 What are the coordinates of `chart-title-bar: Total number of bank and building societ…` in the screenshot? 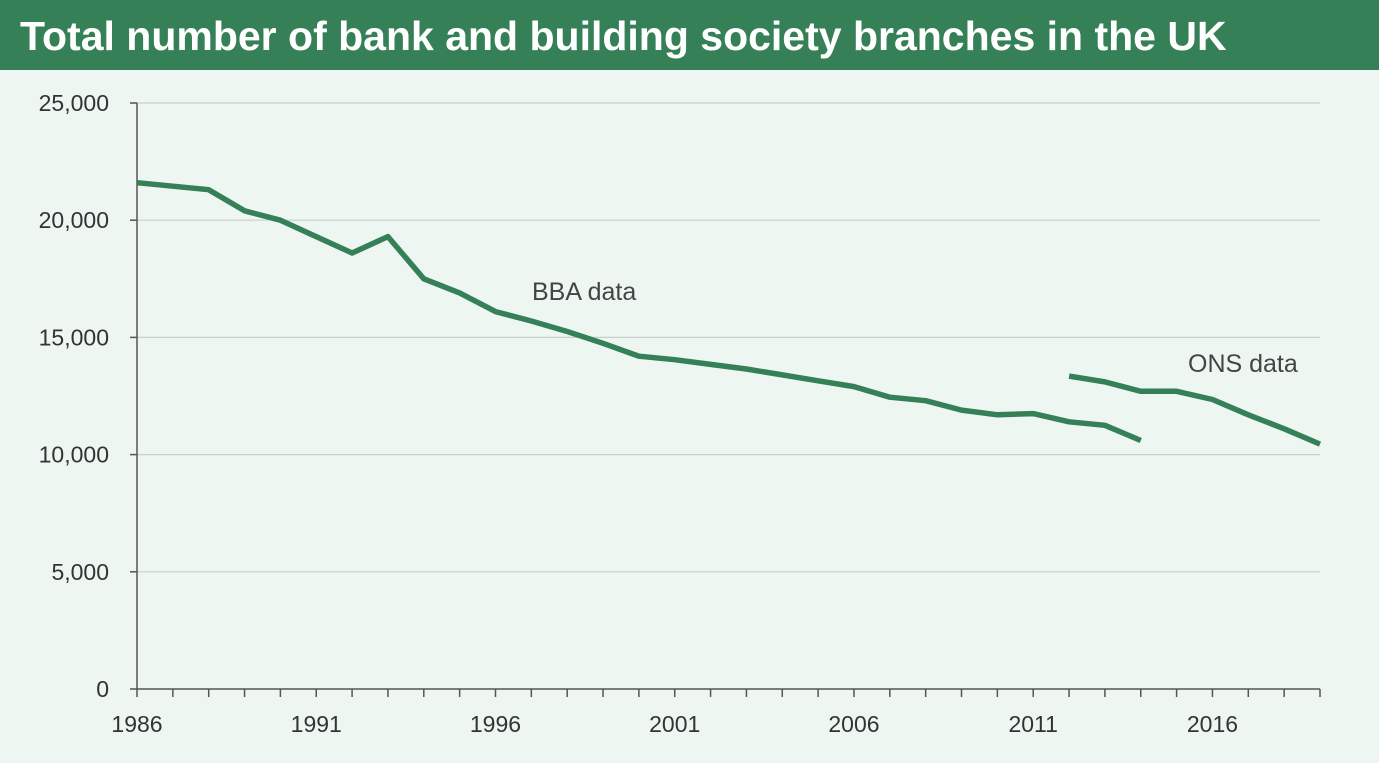 It's located at (689, 35).